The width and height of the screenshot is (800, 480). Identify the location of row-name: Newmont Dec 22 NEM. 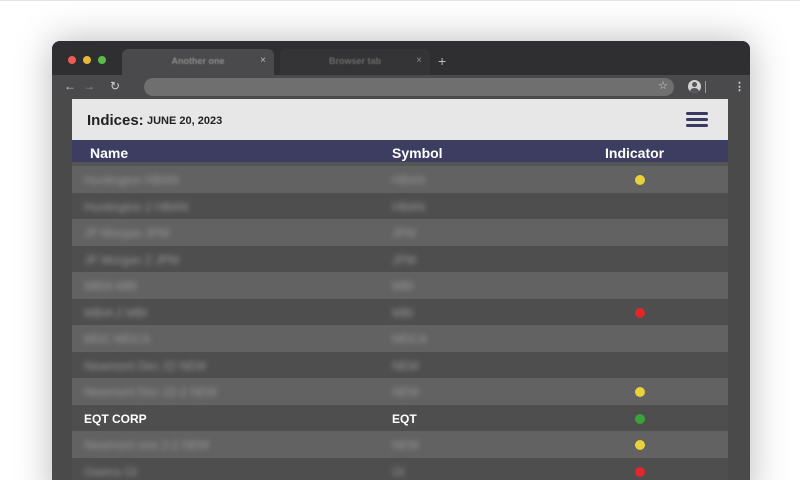
(145, 365).